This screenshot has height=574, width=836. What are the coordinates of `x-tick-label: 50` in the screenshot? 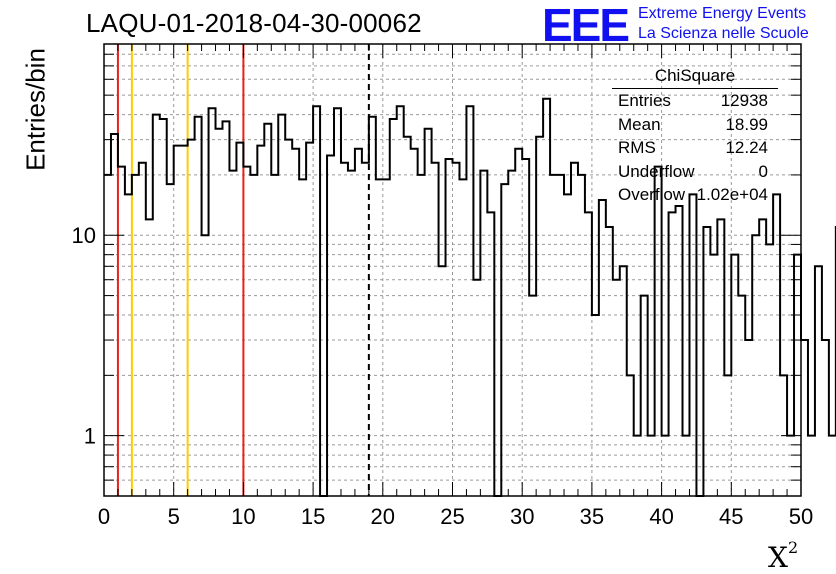 It's located at (801, 516).